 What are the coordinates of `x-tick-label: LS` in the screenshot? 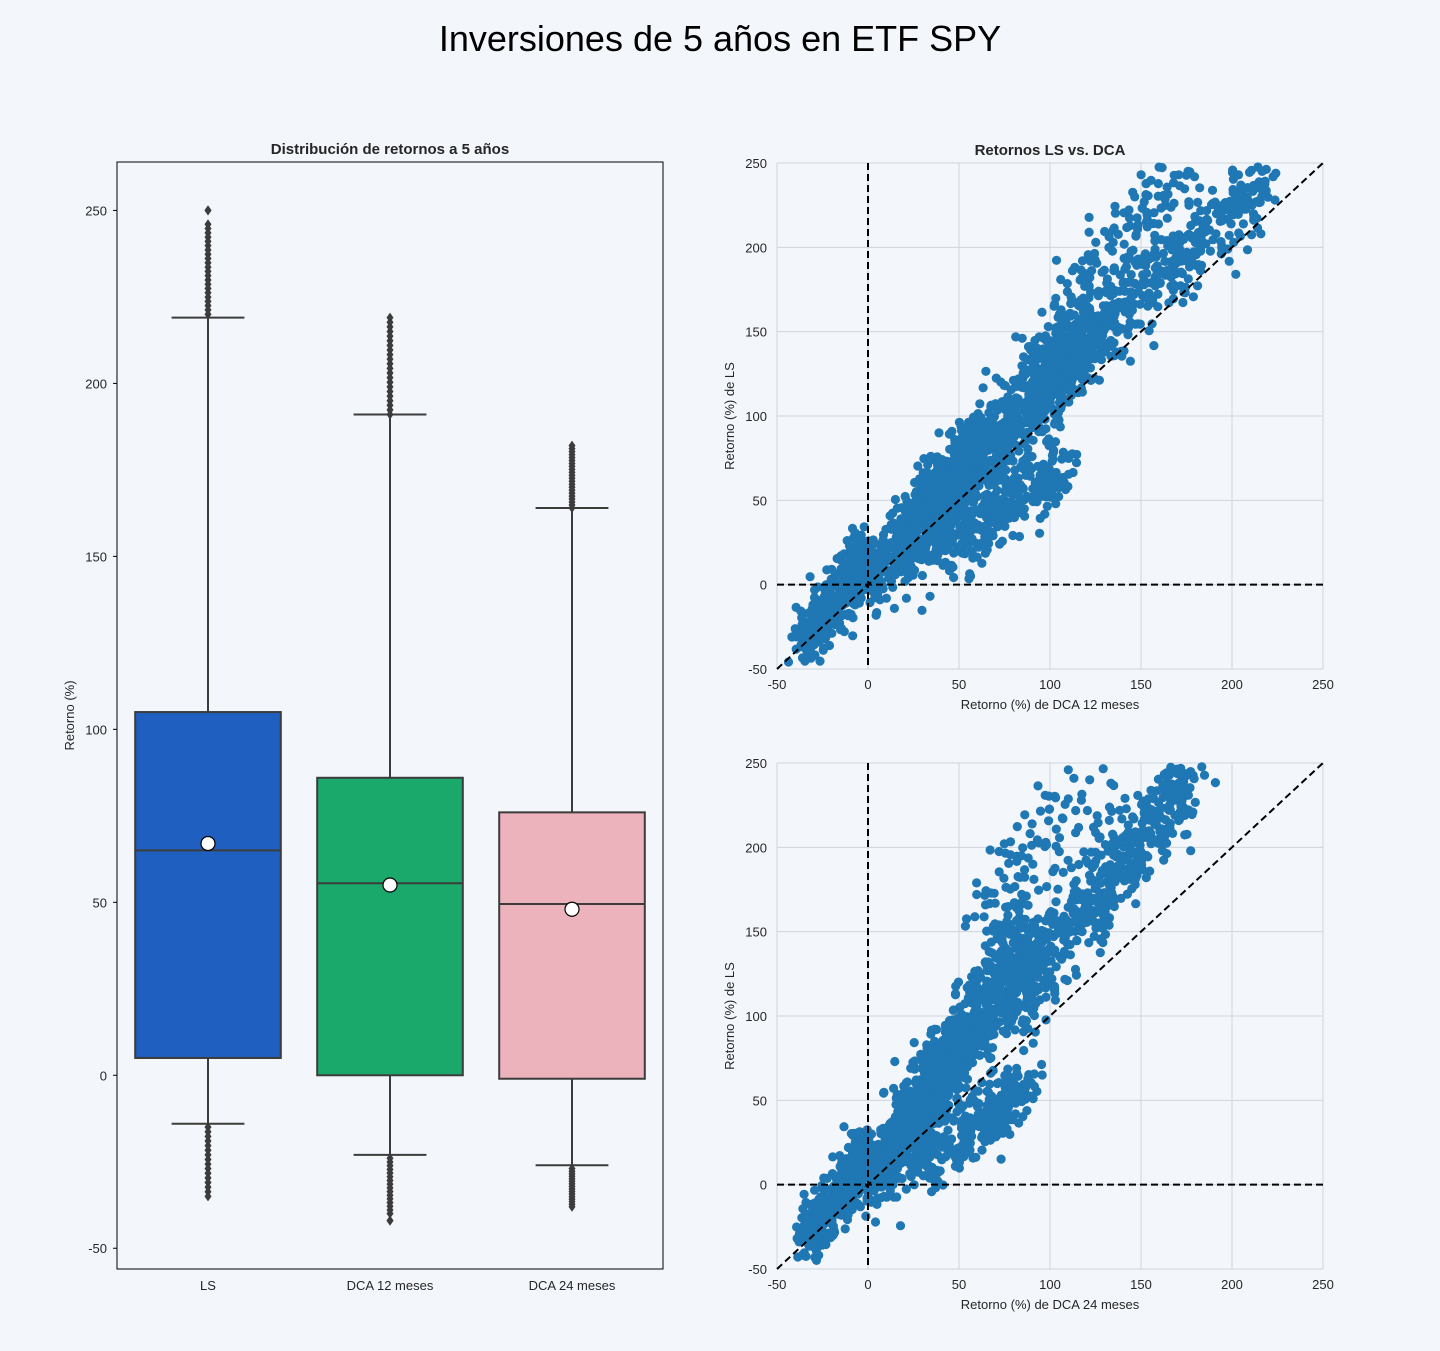 It's located at (208, 1285).